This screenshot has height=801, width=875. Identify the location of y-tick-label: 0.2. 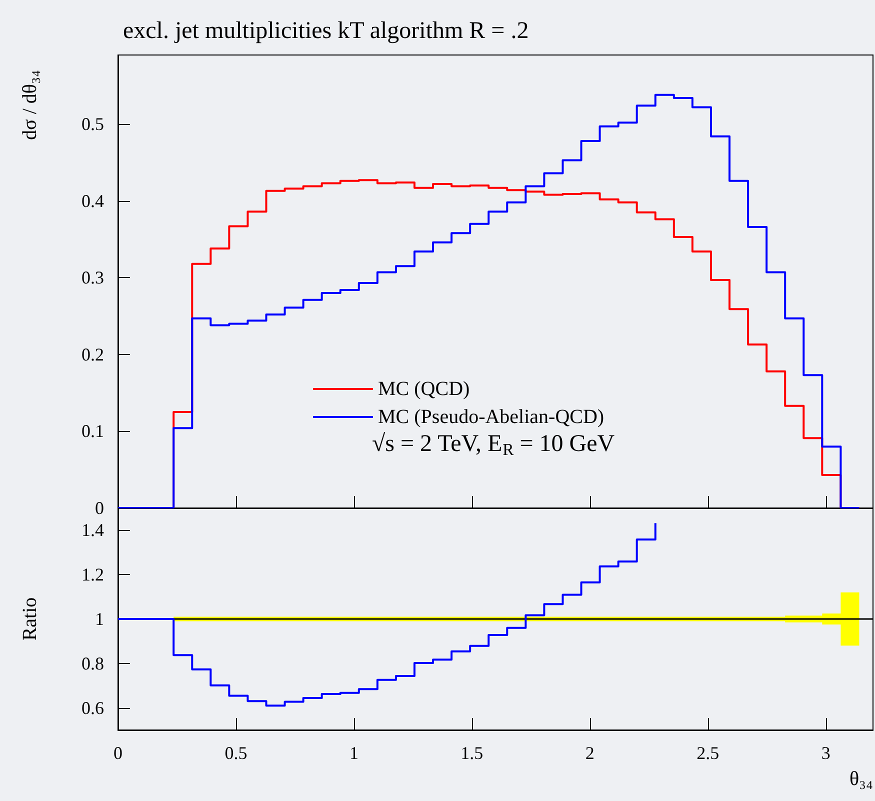
(93, 354).